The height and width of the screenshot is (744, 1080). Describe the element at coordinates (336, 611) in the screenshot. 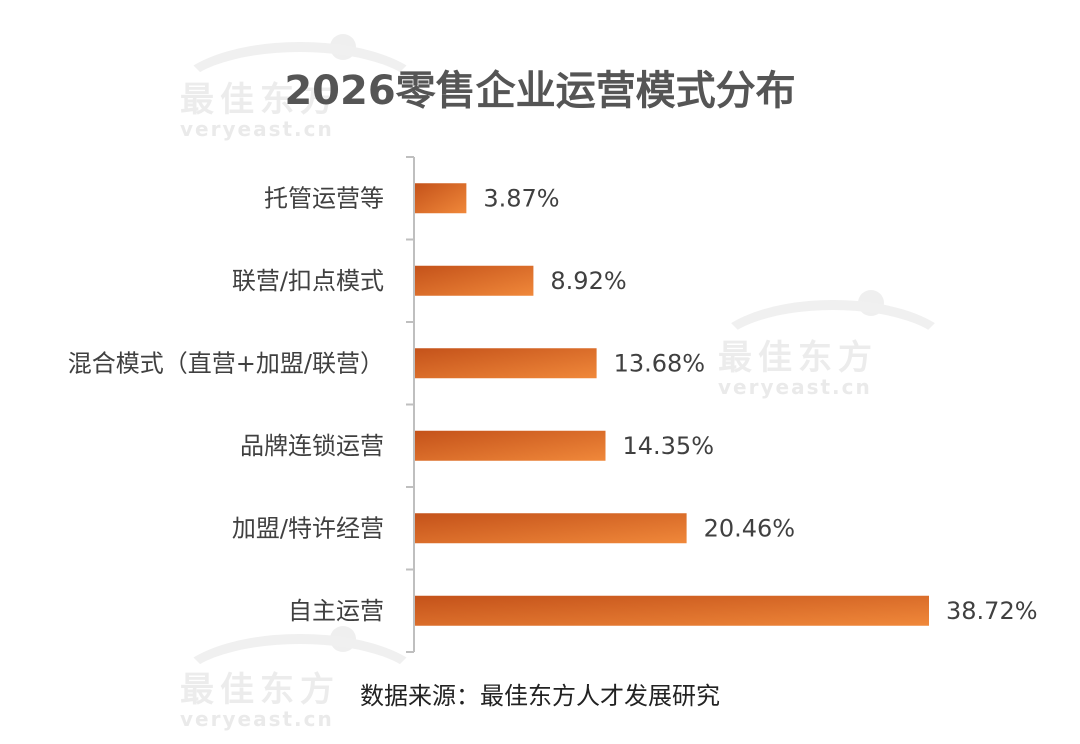

I see `category-label: 自主运营` at that location.